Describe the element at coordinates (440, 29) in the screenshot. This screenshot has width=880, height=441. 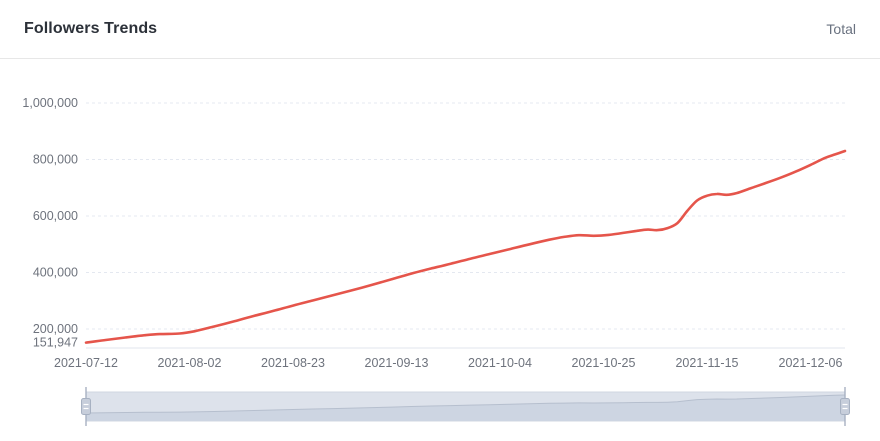
I see `card-header: Followers Trends Total` at that location.